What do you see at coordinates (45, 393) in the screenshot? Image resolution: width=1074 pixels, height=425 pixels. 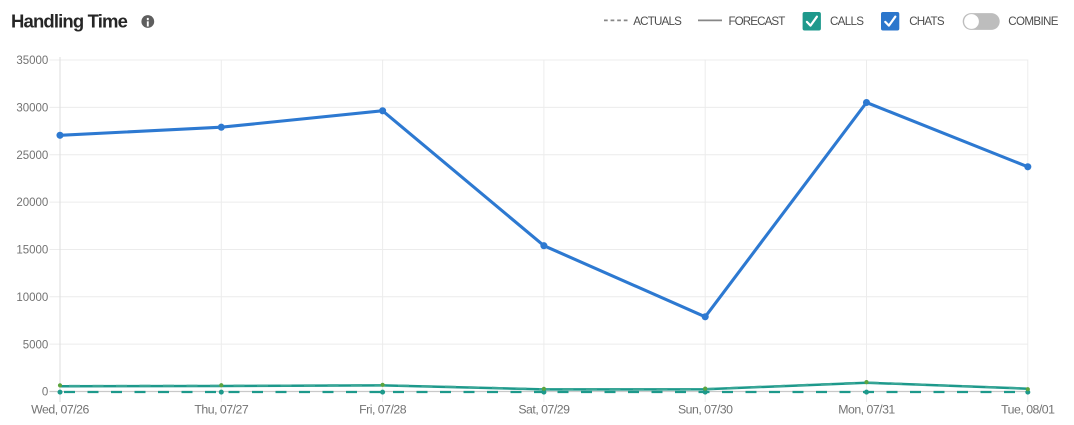 I see `svg-text: 0` at bounding box center [45, 393].